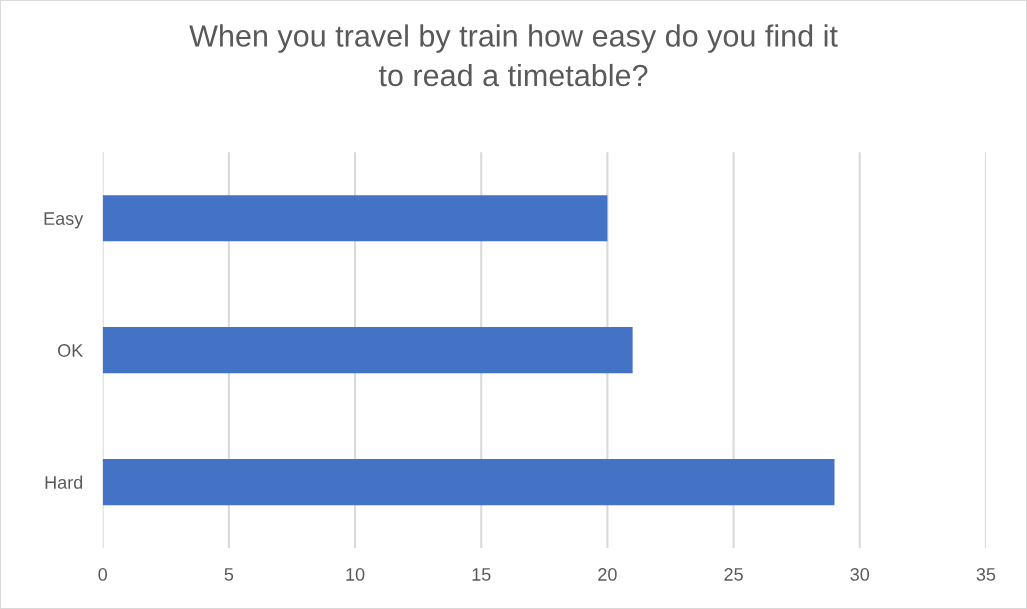 Image resolution: width=1027 pixels, height=609 pixels. What do you see at coordinates (71, 350) in the screenshot?
I see `y-tick-label: OK` at bounding box center [71, 350].